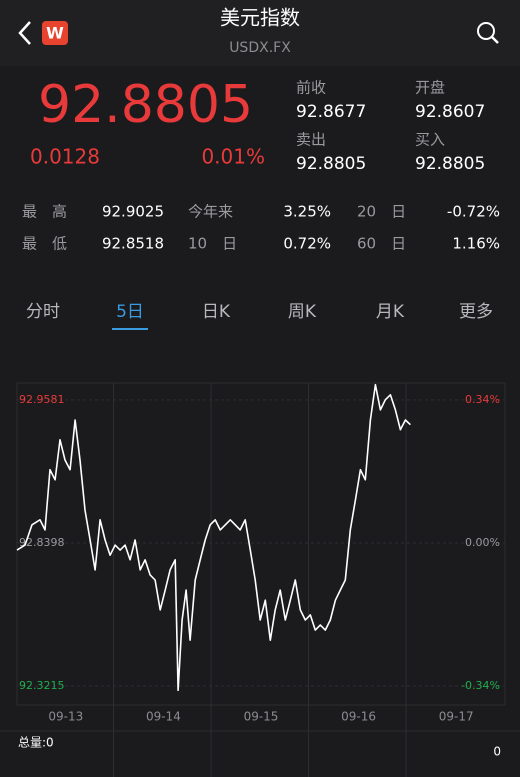 This screenshot has height=777, width=520. I want to click on stat-value: 0.72%, so click(307, 244).